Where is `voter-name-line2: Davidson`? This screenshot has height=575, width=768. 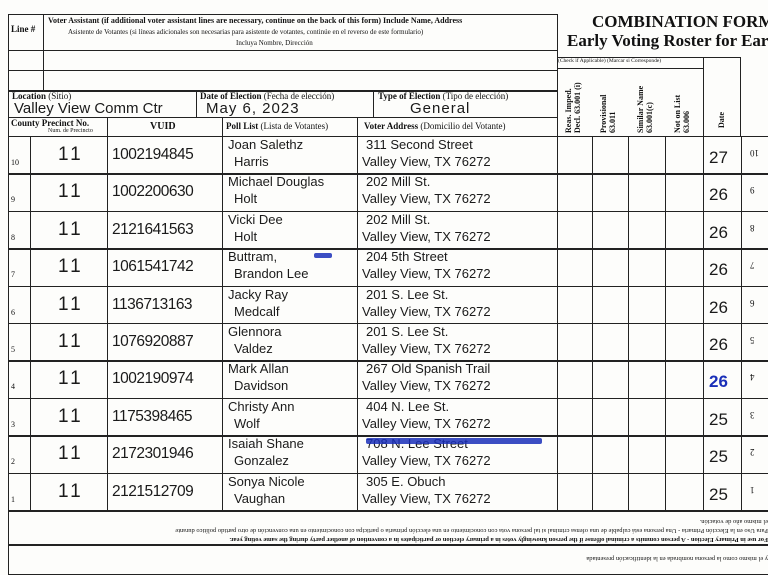 voter-name-line2: Davidson is located at coordinates (261, 386).